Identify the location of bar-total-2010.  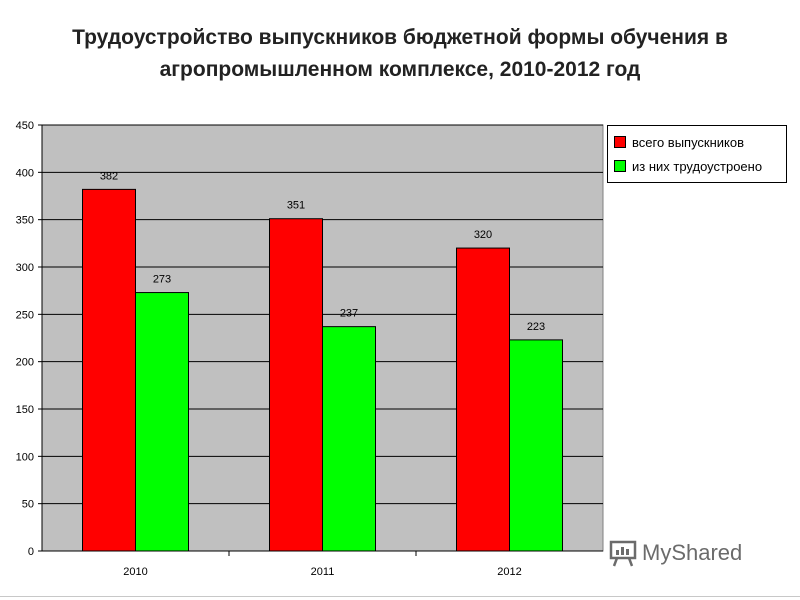
(109, 370).